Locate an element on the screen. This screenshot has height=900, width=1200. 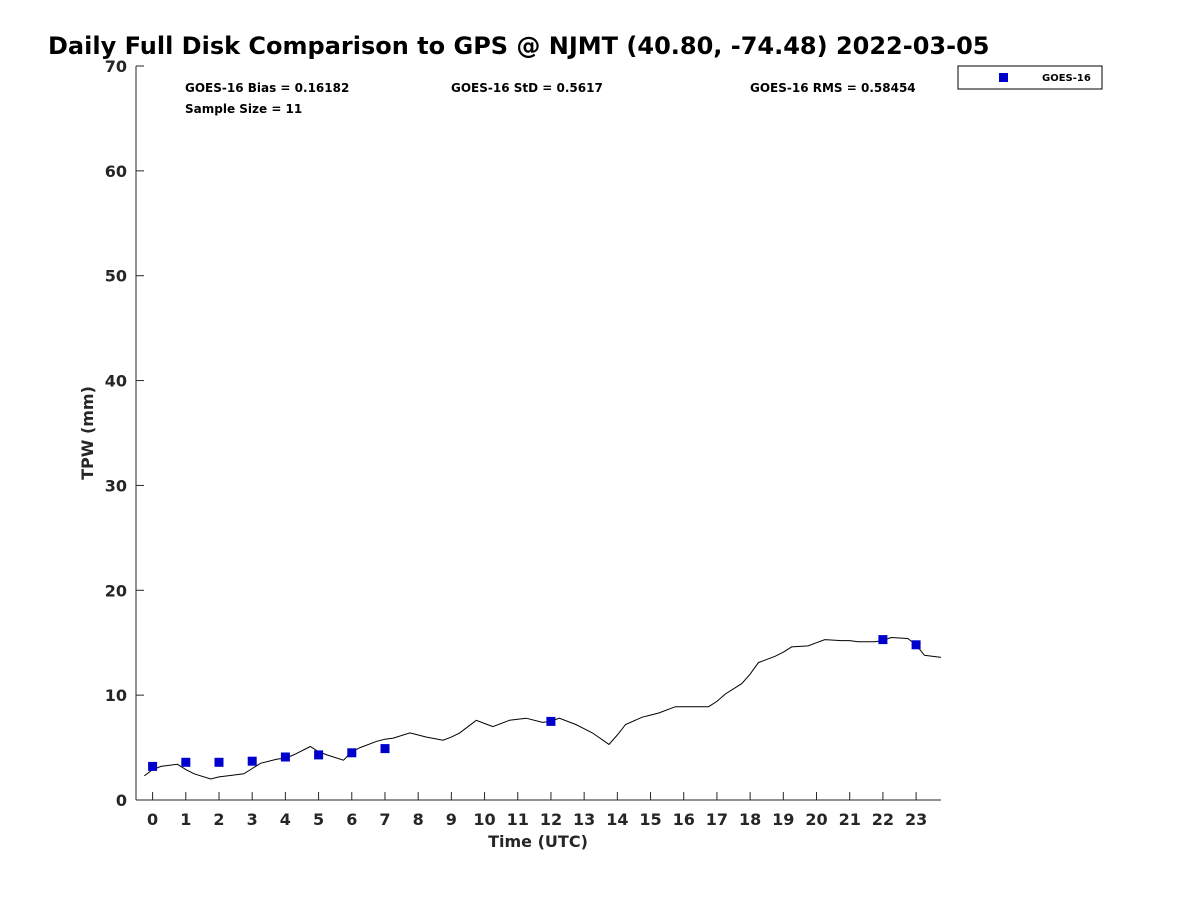
y-tick-label: 20 is located at coordinates (116, 590).